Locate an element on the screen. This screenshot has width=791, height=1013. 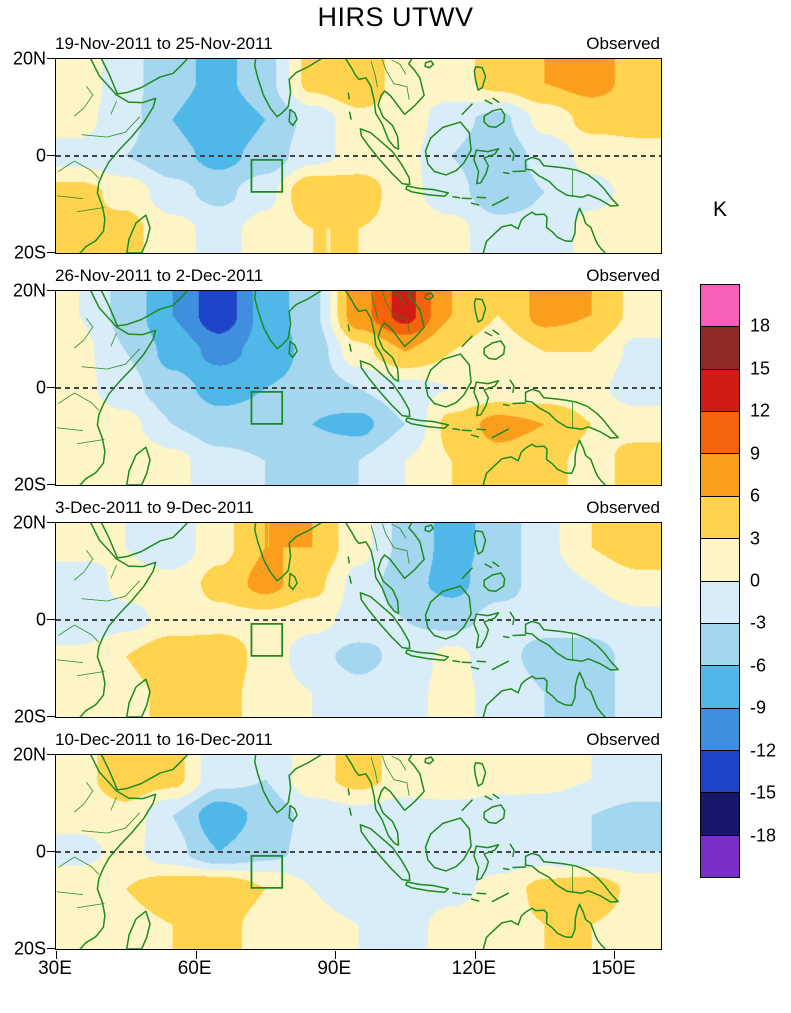
lon-label-120e: 120E is located at coordinates (474, 968).